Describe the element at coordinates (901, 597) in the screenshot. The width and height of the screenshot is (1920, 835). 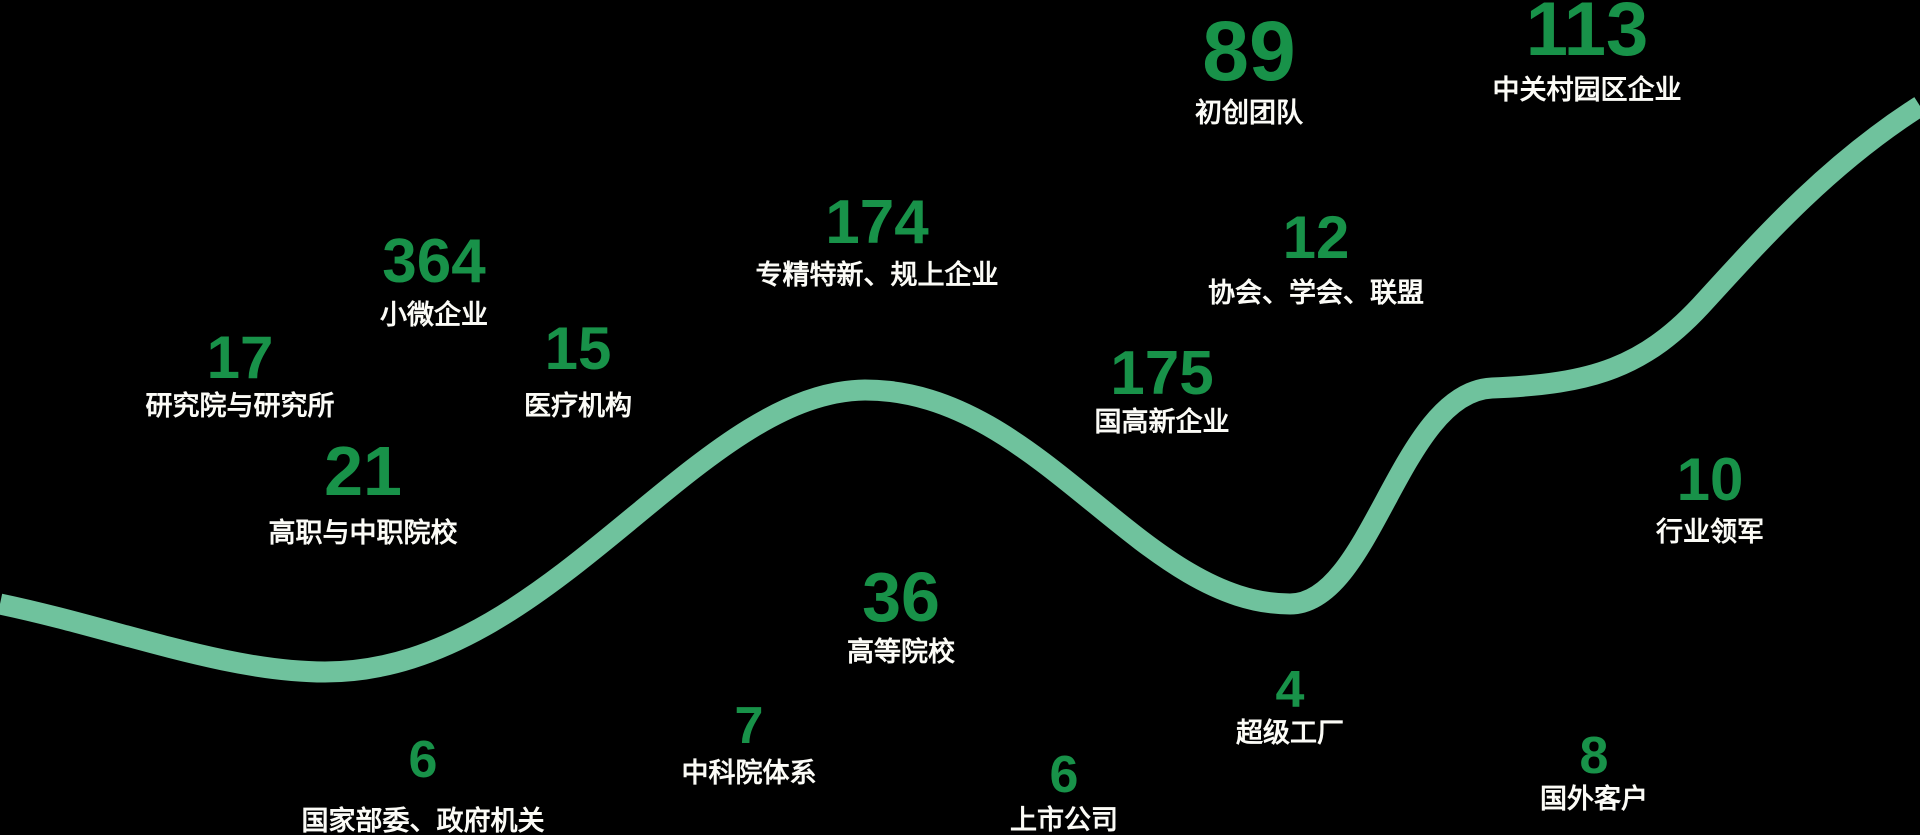
I see `stat-value: 36` at that location.